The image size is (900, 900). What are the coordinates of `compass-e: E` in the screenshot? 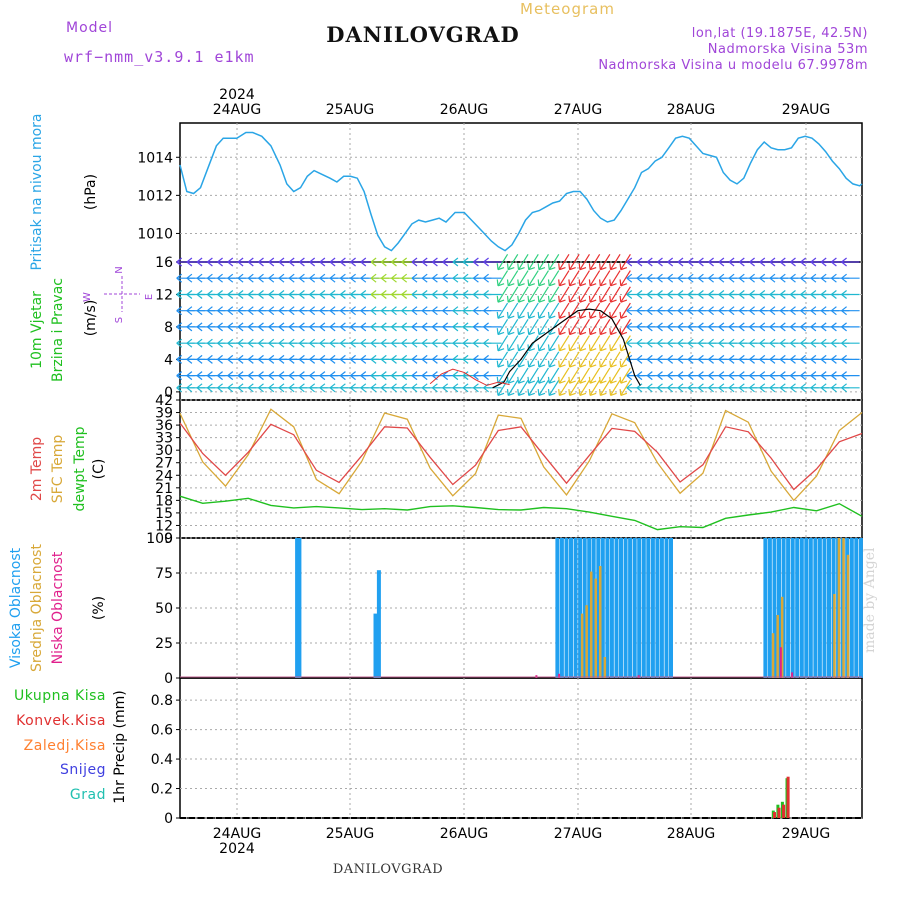 It's located at (149, 297).